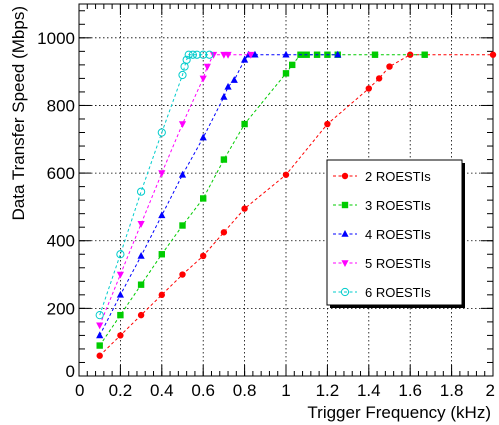 This screenshot has width=499, height=425. Describe the element at coordinates (398, 292) in the screenshot. I see `legend-label: 6 ROESTIs` at that location.